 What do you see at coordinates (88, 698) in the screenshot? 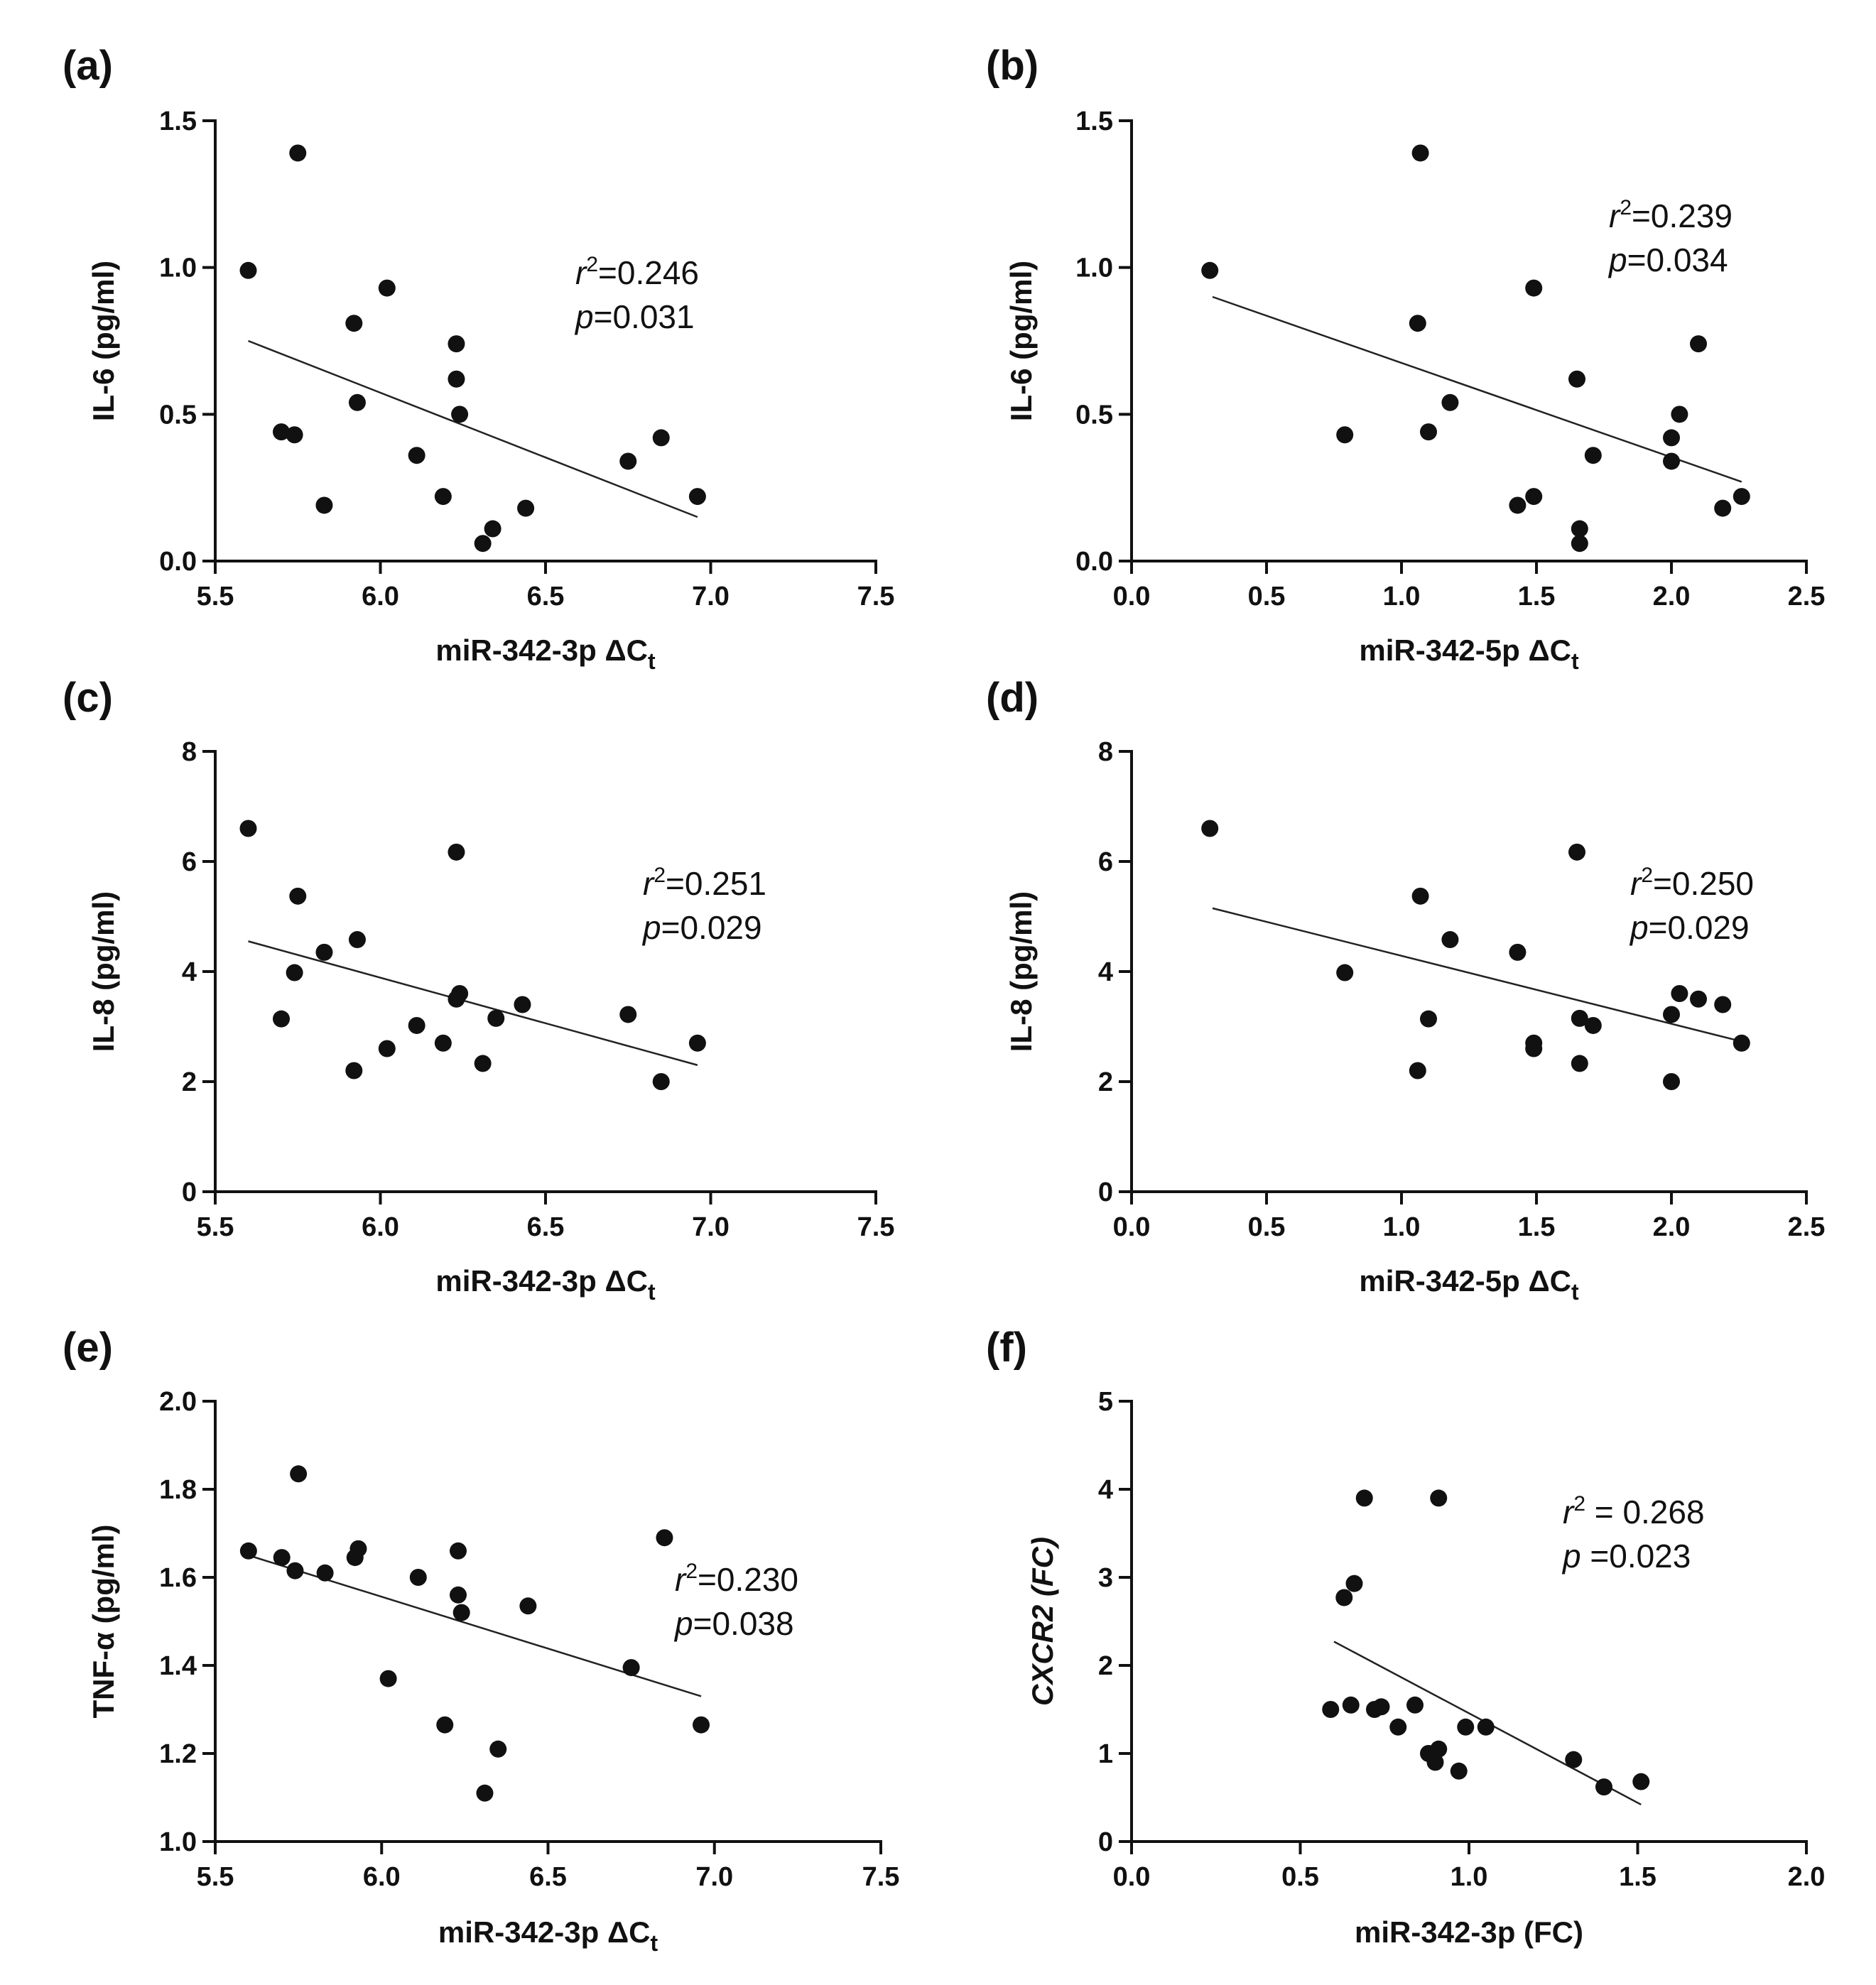
I see `panel-c-label: (c)` at bounding box center [88, 698].